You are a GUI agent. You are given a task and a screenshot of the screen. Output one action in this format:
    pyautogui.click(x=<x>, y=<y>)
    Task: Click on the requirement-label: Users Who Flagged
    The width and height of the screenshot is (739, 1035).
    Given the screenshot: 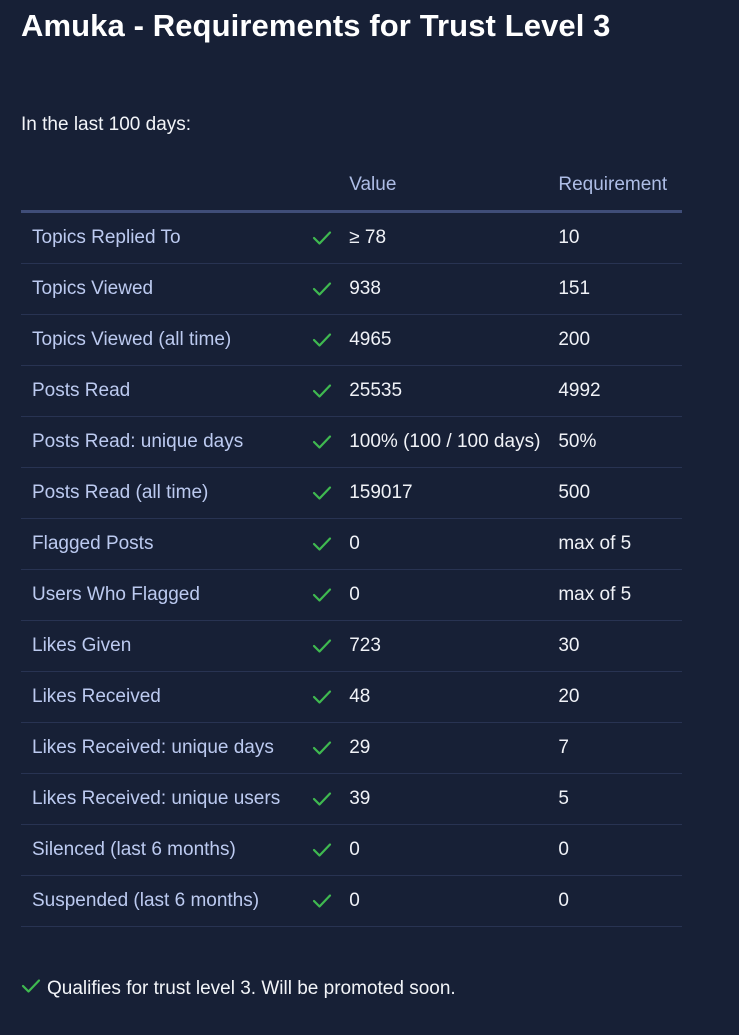 What is the action you would take?
    pyautogui.click(x=160, y=595)
    